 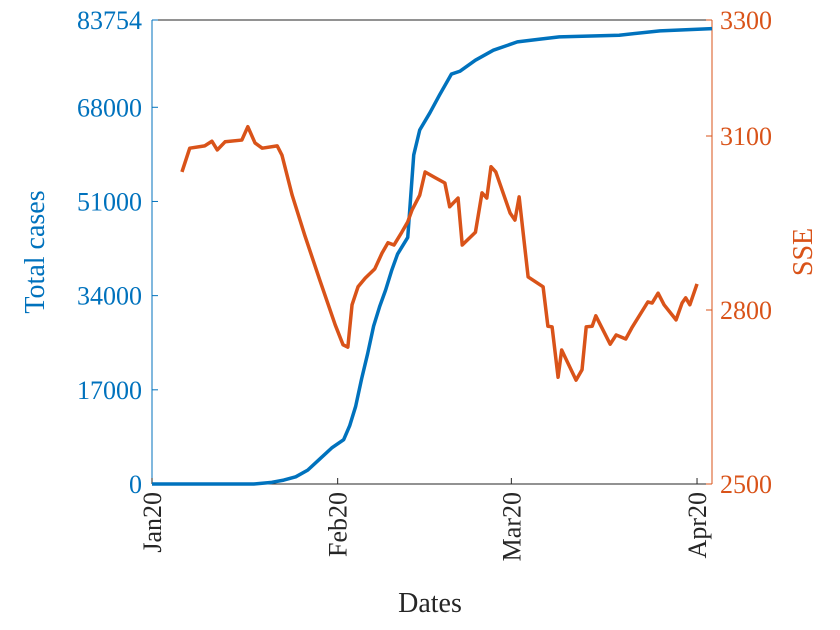 I want to click on y2-tick-label: 3300, so click(x=746, y=20).